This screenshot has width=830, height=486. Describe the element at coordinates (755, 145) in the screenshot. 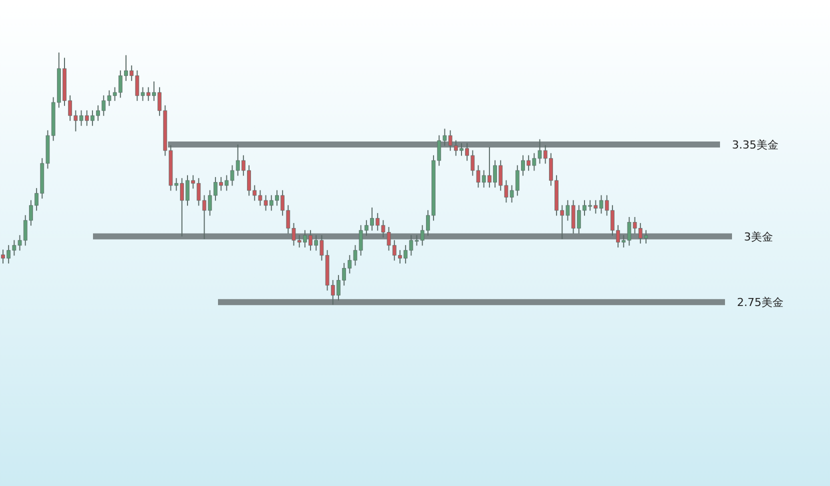

I see `ref-line-label: 3.35美金` at that location.